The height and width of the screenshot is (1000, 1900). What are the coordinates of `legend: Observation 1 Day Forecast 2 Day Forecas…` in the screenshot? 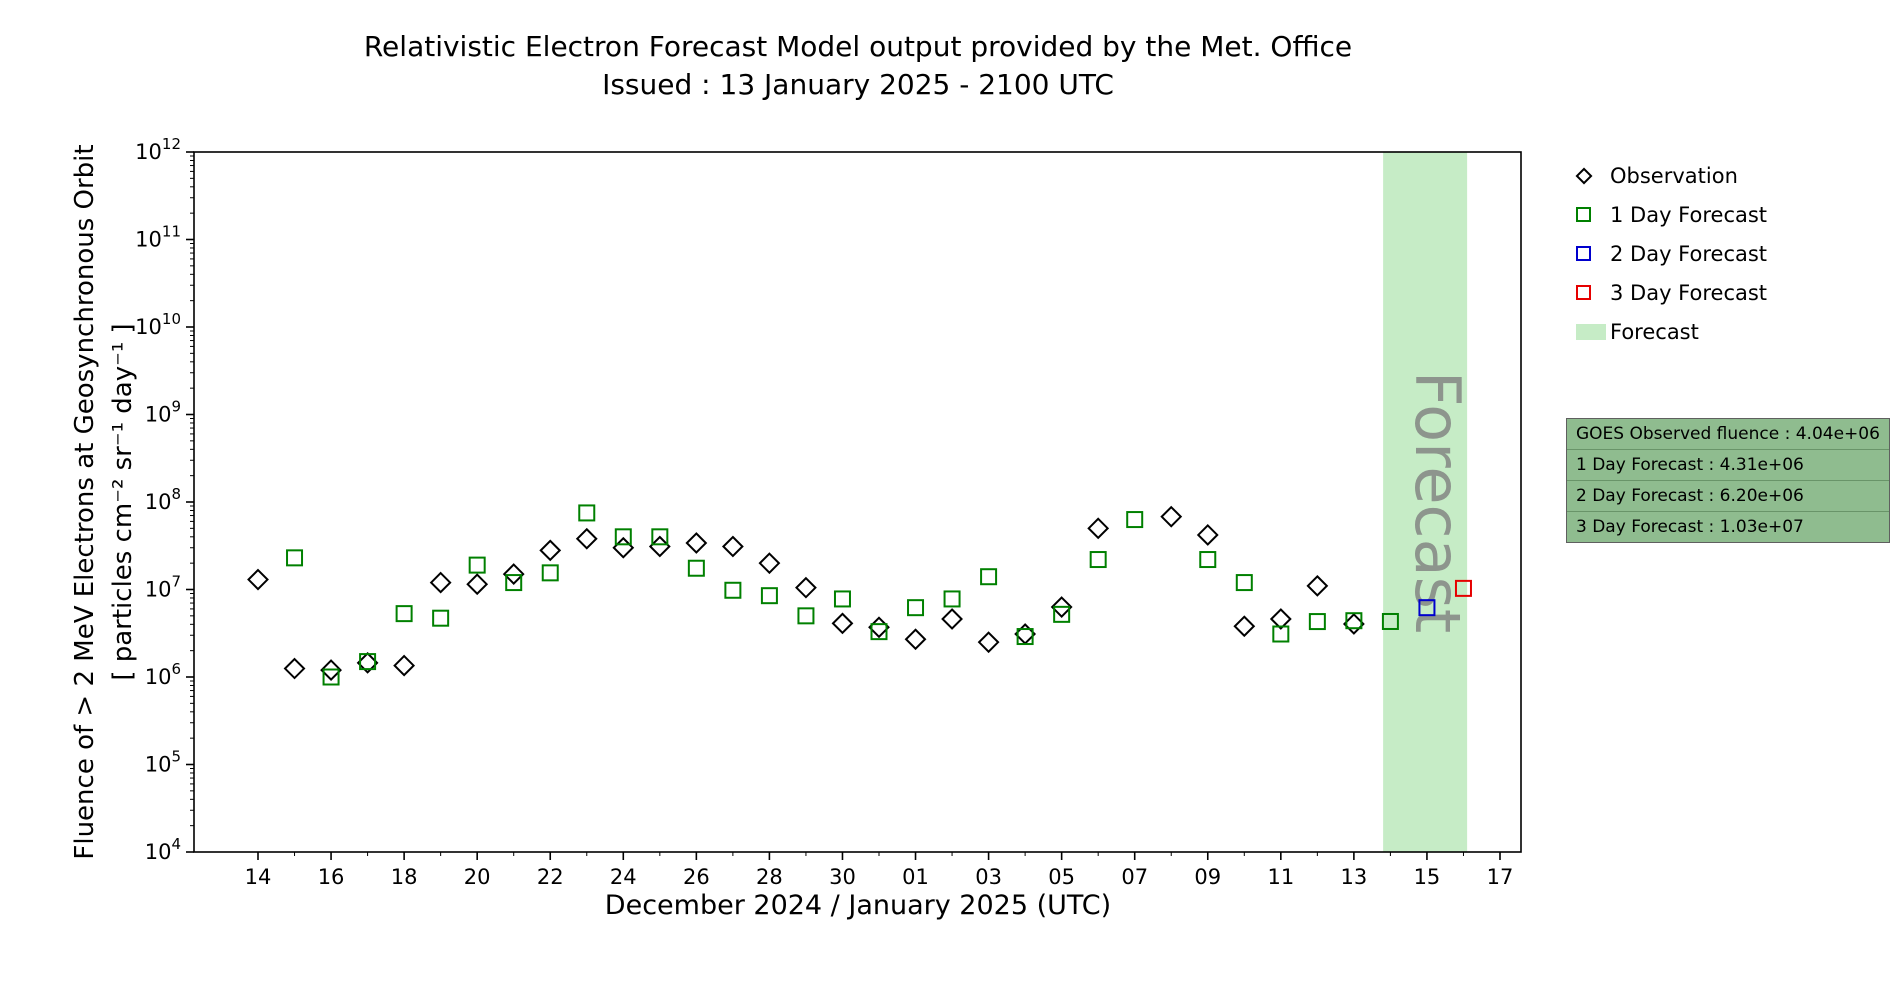 It's located at (1671, 253).